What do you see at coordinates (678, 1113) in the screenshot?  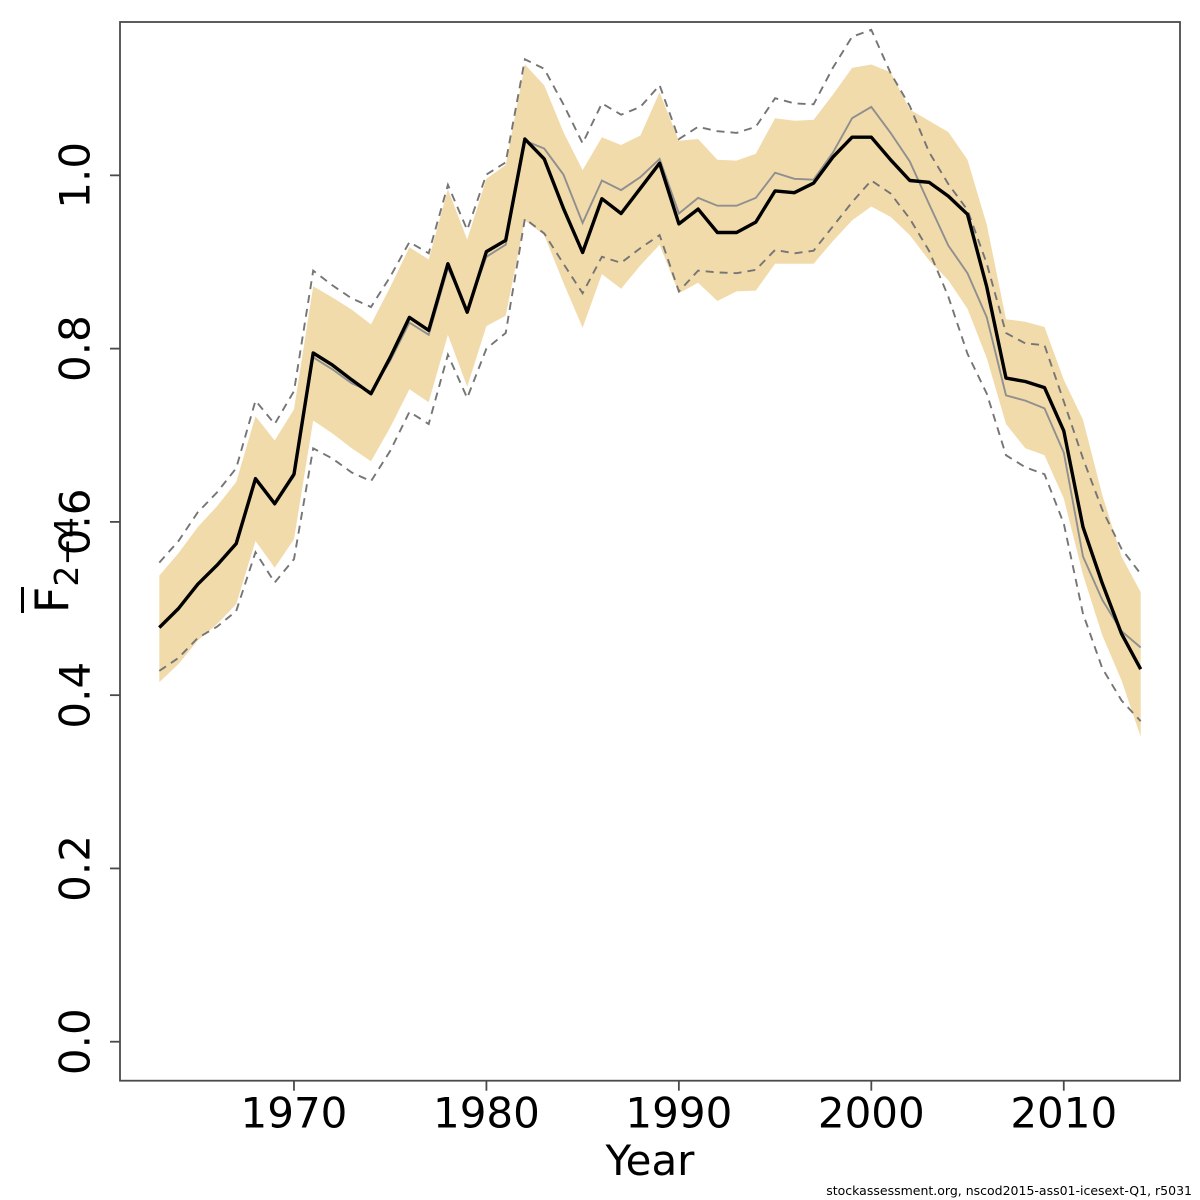 I see `x-tick-label-1990: 1990` at bounding box center [678, 1113].